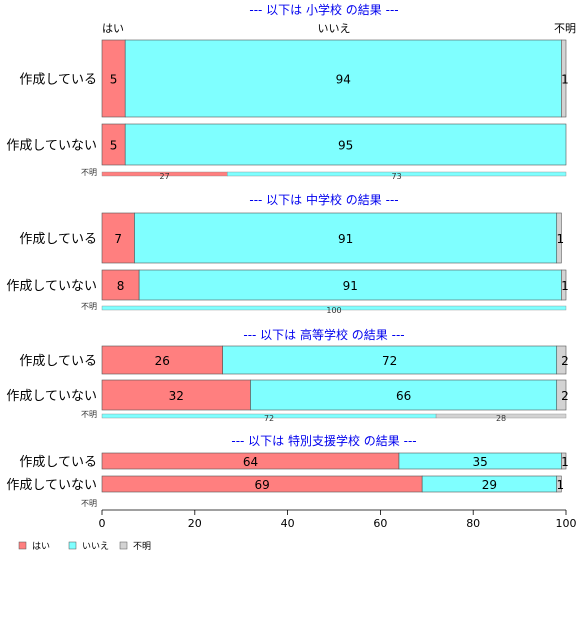 The width and height of the screenshot is (580, 636). What do you see at coordinates (102, 523) in the screenshot?
I see `x-tick-label: 0` at bounding box center [102, 523].